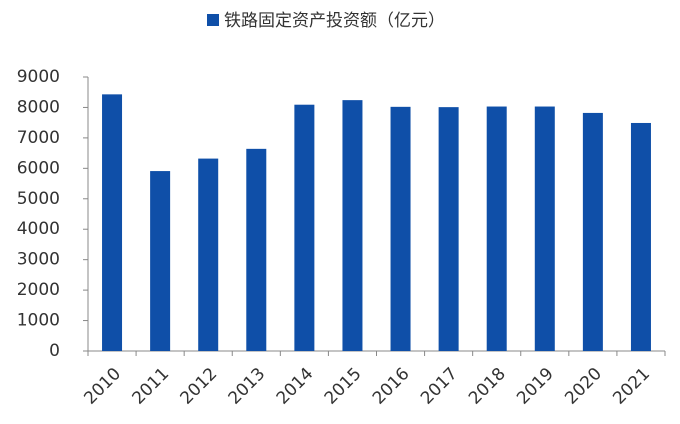 The image size is (680, 424). Describe the element at coordinates (631, 386) in the screenshot. I see `x-tick-label: 2021` at that location.